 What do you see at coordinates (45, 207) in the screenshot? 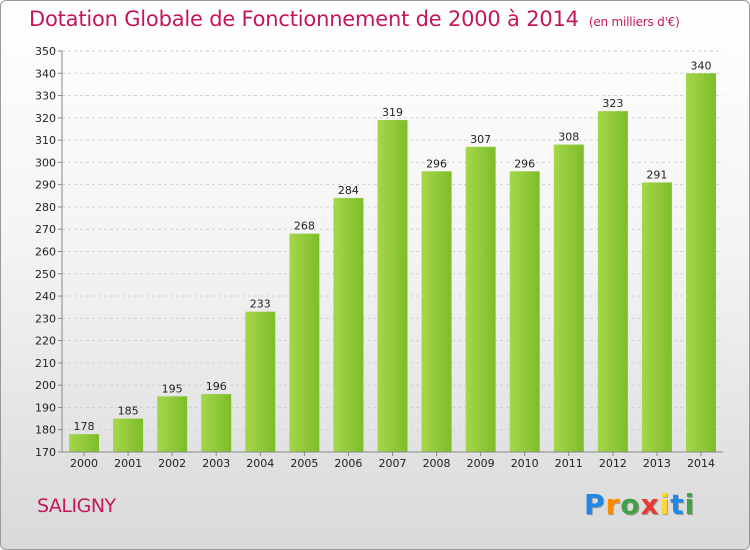
I see `y-tick-label: 280` at bounding box center [45, 207].